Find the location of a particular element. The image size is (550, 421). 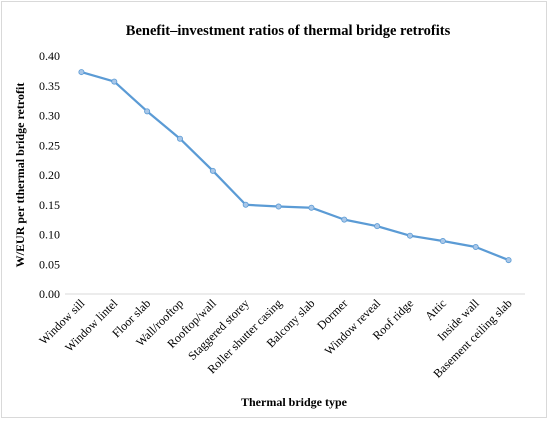

y-tick-label: 0.40 is located at coordinates (49, 56).